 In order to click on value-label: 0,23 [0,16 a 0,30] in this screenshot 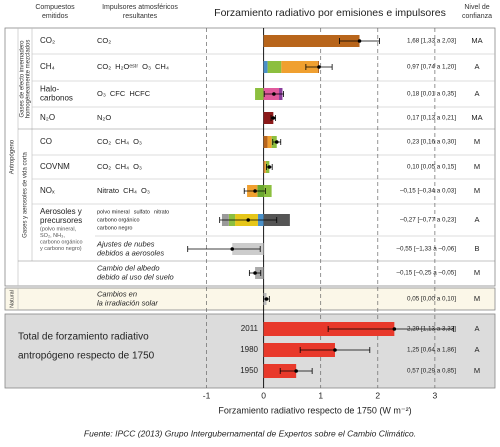, I will do `click(431, 142)`.